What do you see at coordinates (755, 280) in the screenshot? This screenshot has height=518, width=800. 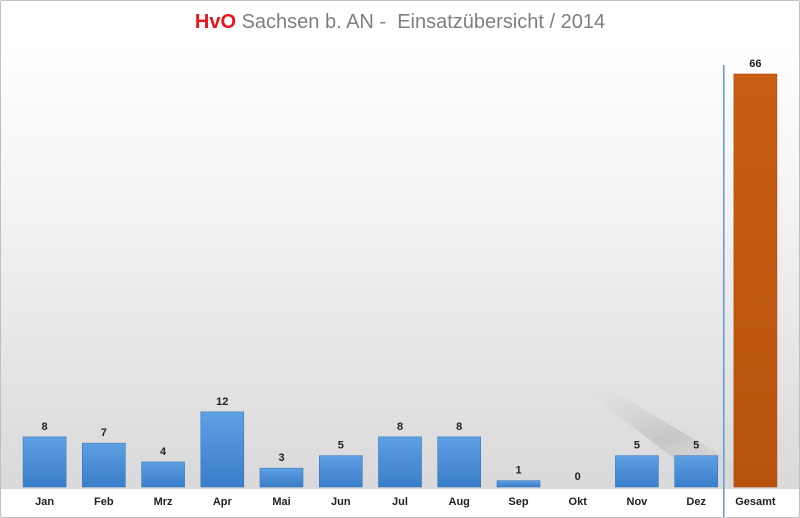 I see `bar-gesamt` at bounding box center [755, 280].